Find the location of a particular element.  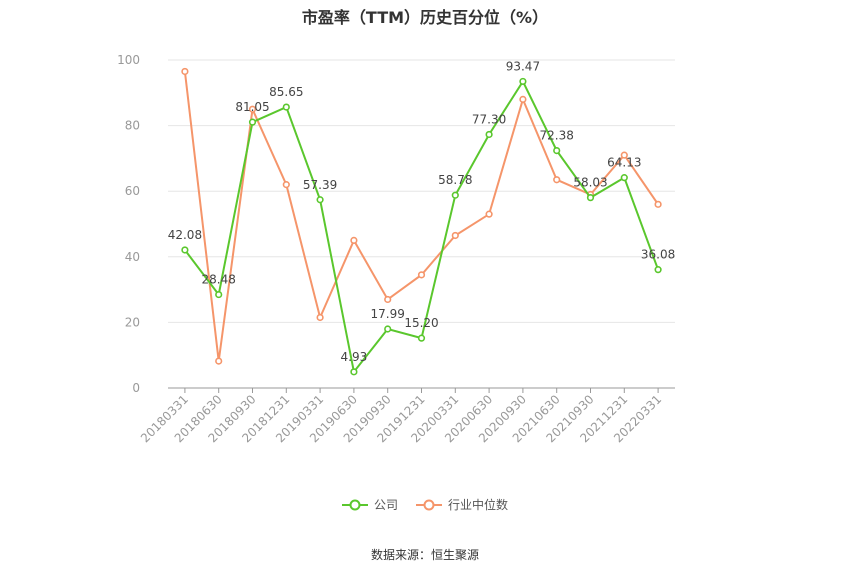

data-label: 15.20 is located at coordinates (421, 323).